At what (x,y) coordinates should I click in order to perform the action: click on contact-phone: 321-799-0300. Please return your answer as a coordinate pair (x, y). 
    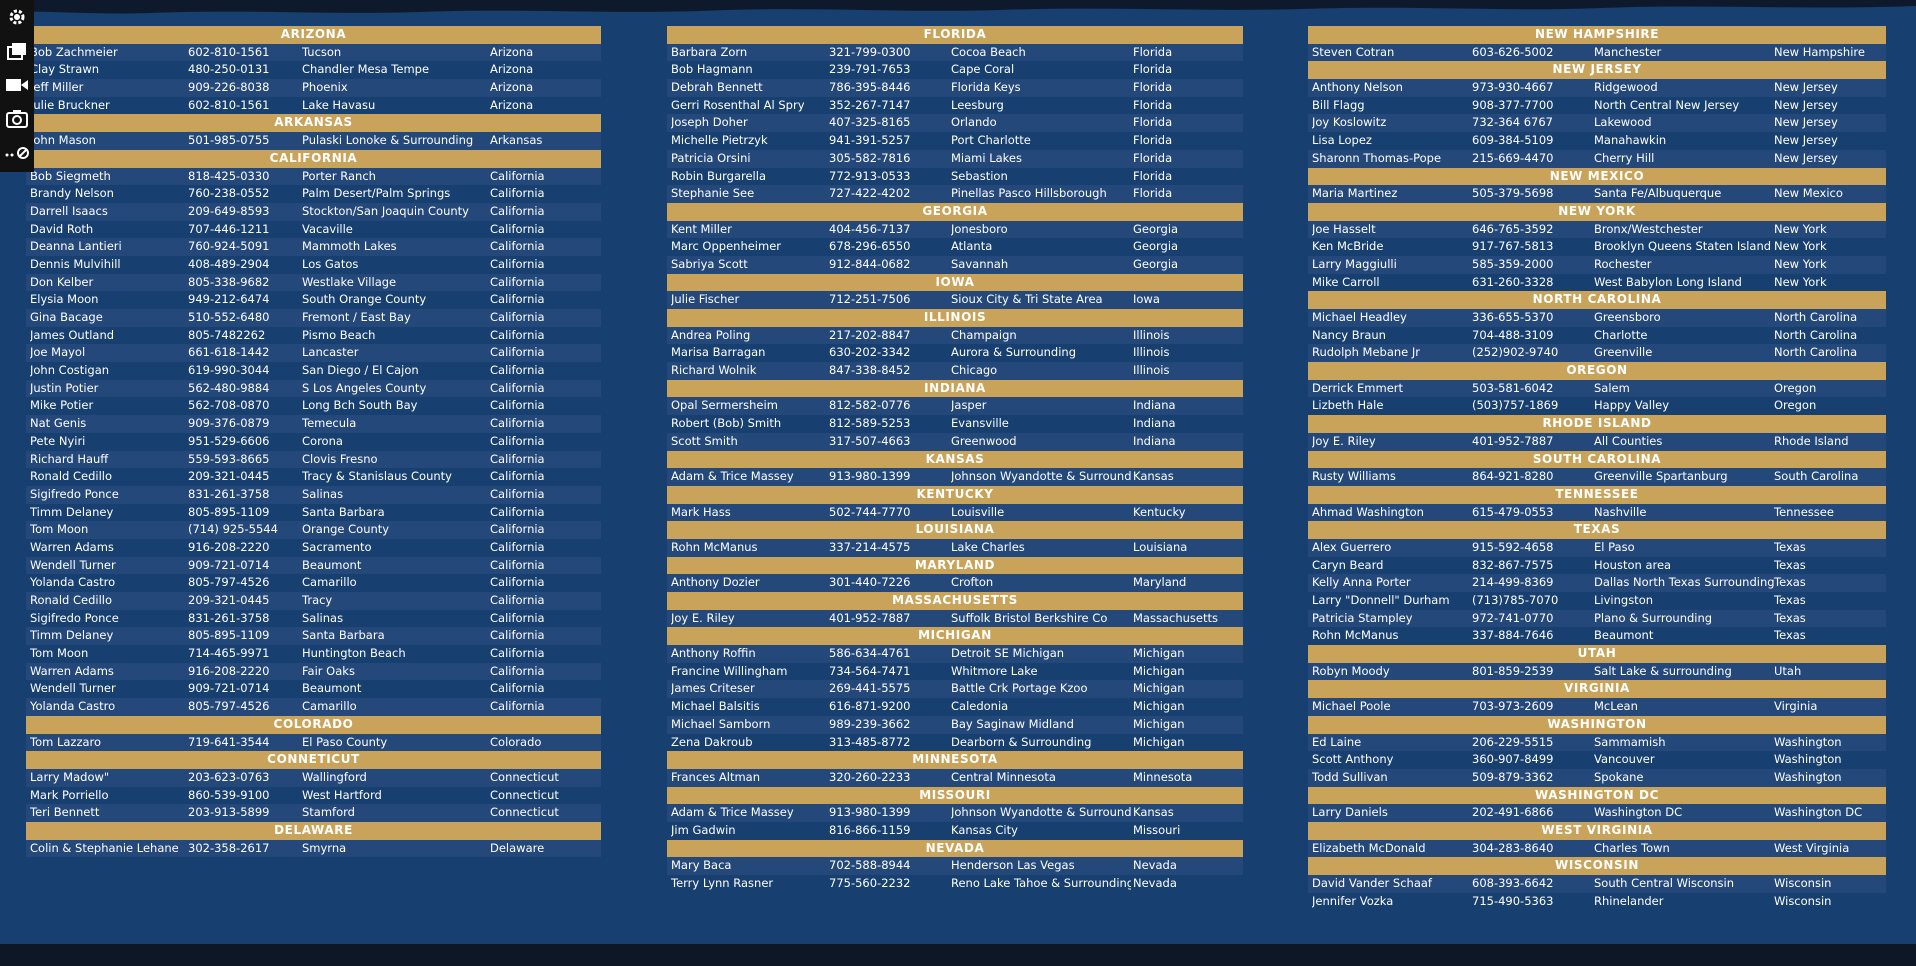
    Looking at the image, I should click on (870, 51).